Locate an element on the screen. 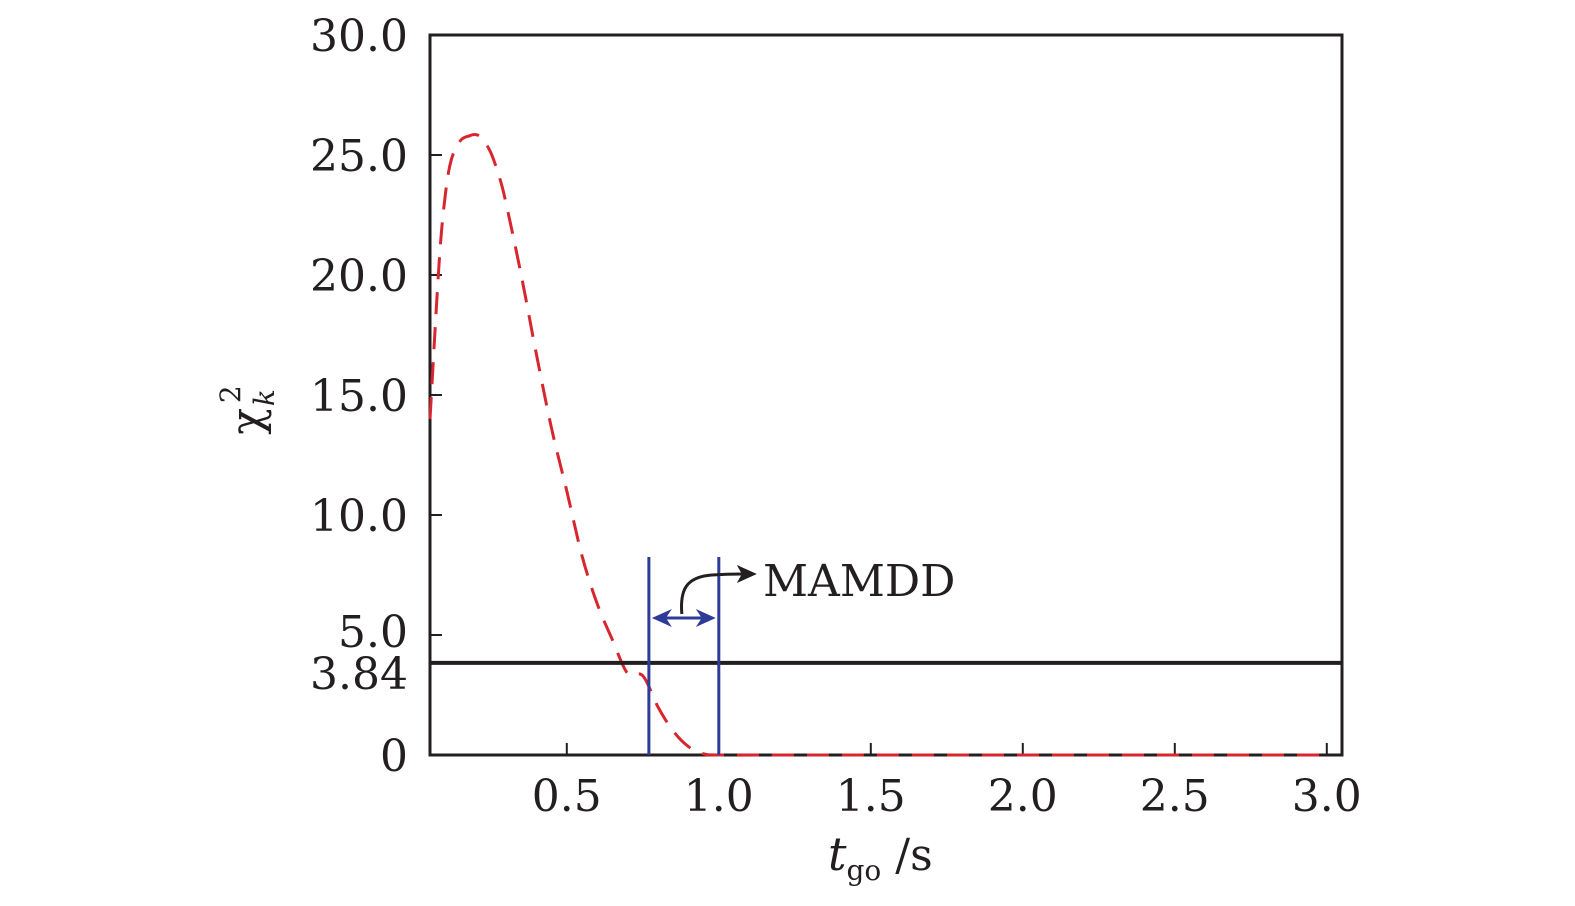 Image resolution: width=1575 pixels, height=906 pixels. y-tick-label-3.84: 3.84 is located at coordinates (359, 674).